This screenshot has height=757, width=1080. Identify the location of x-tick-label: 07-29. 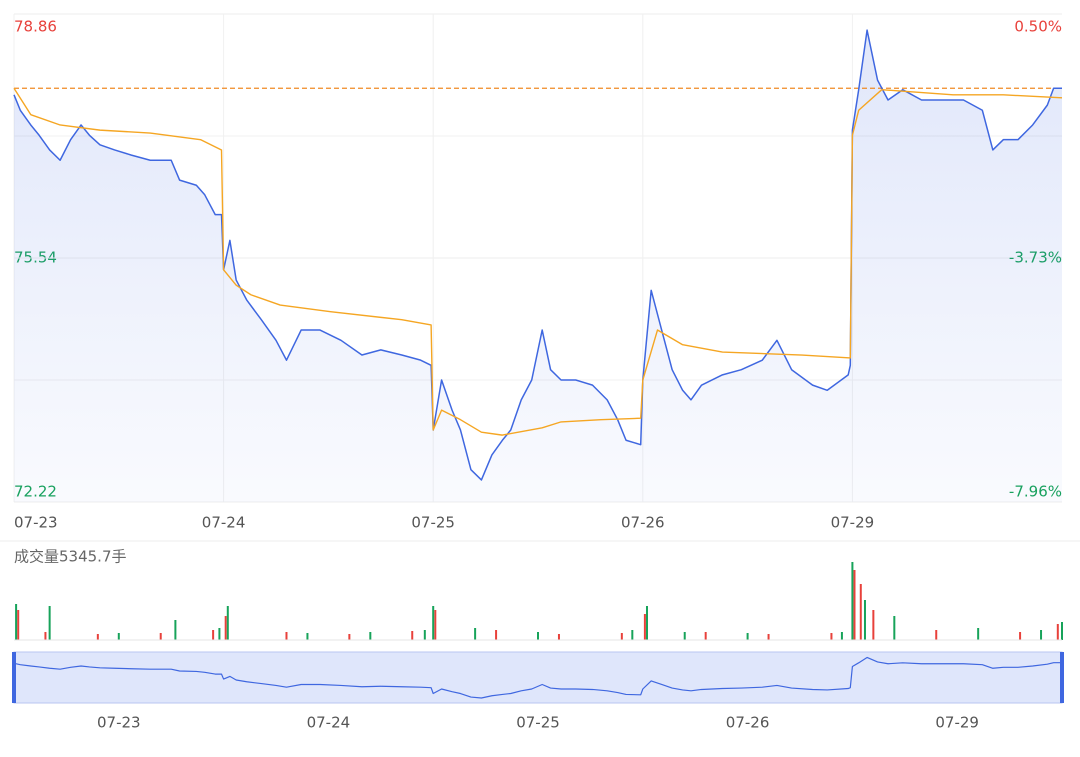
(853, 523).